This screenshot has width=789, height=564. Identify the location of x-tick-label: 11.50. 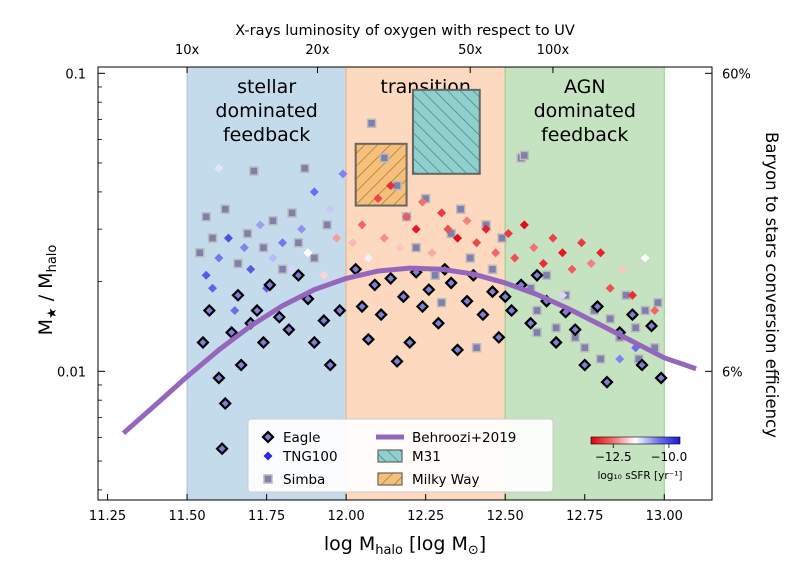
(186, 516).